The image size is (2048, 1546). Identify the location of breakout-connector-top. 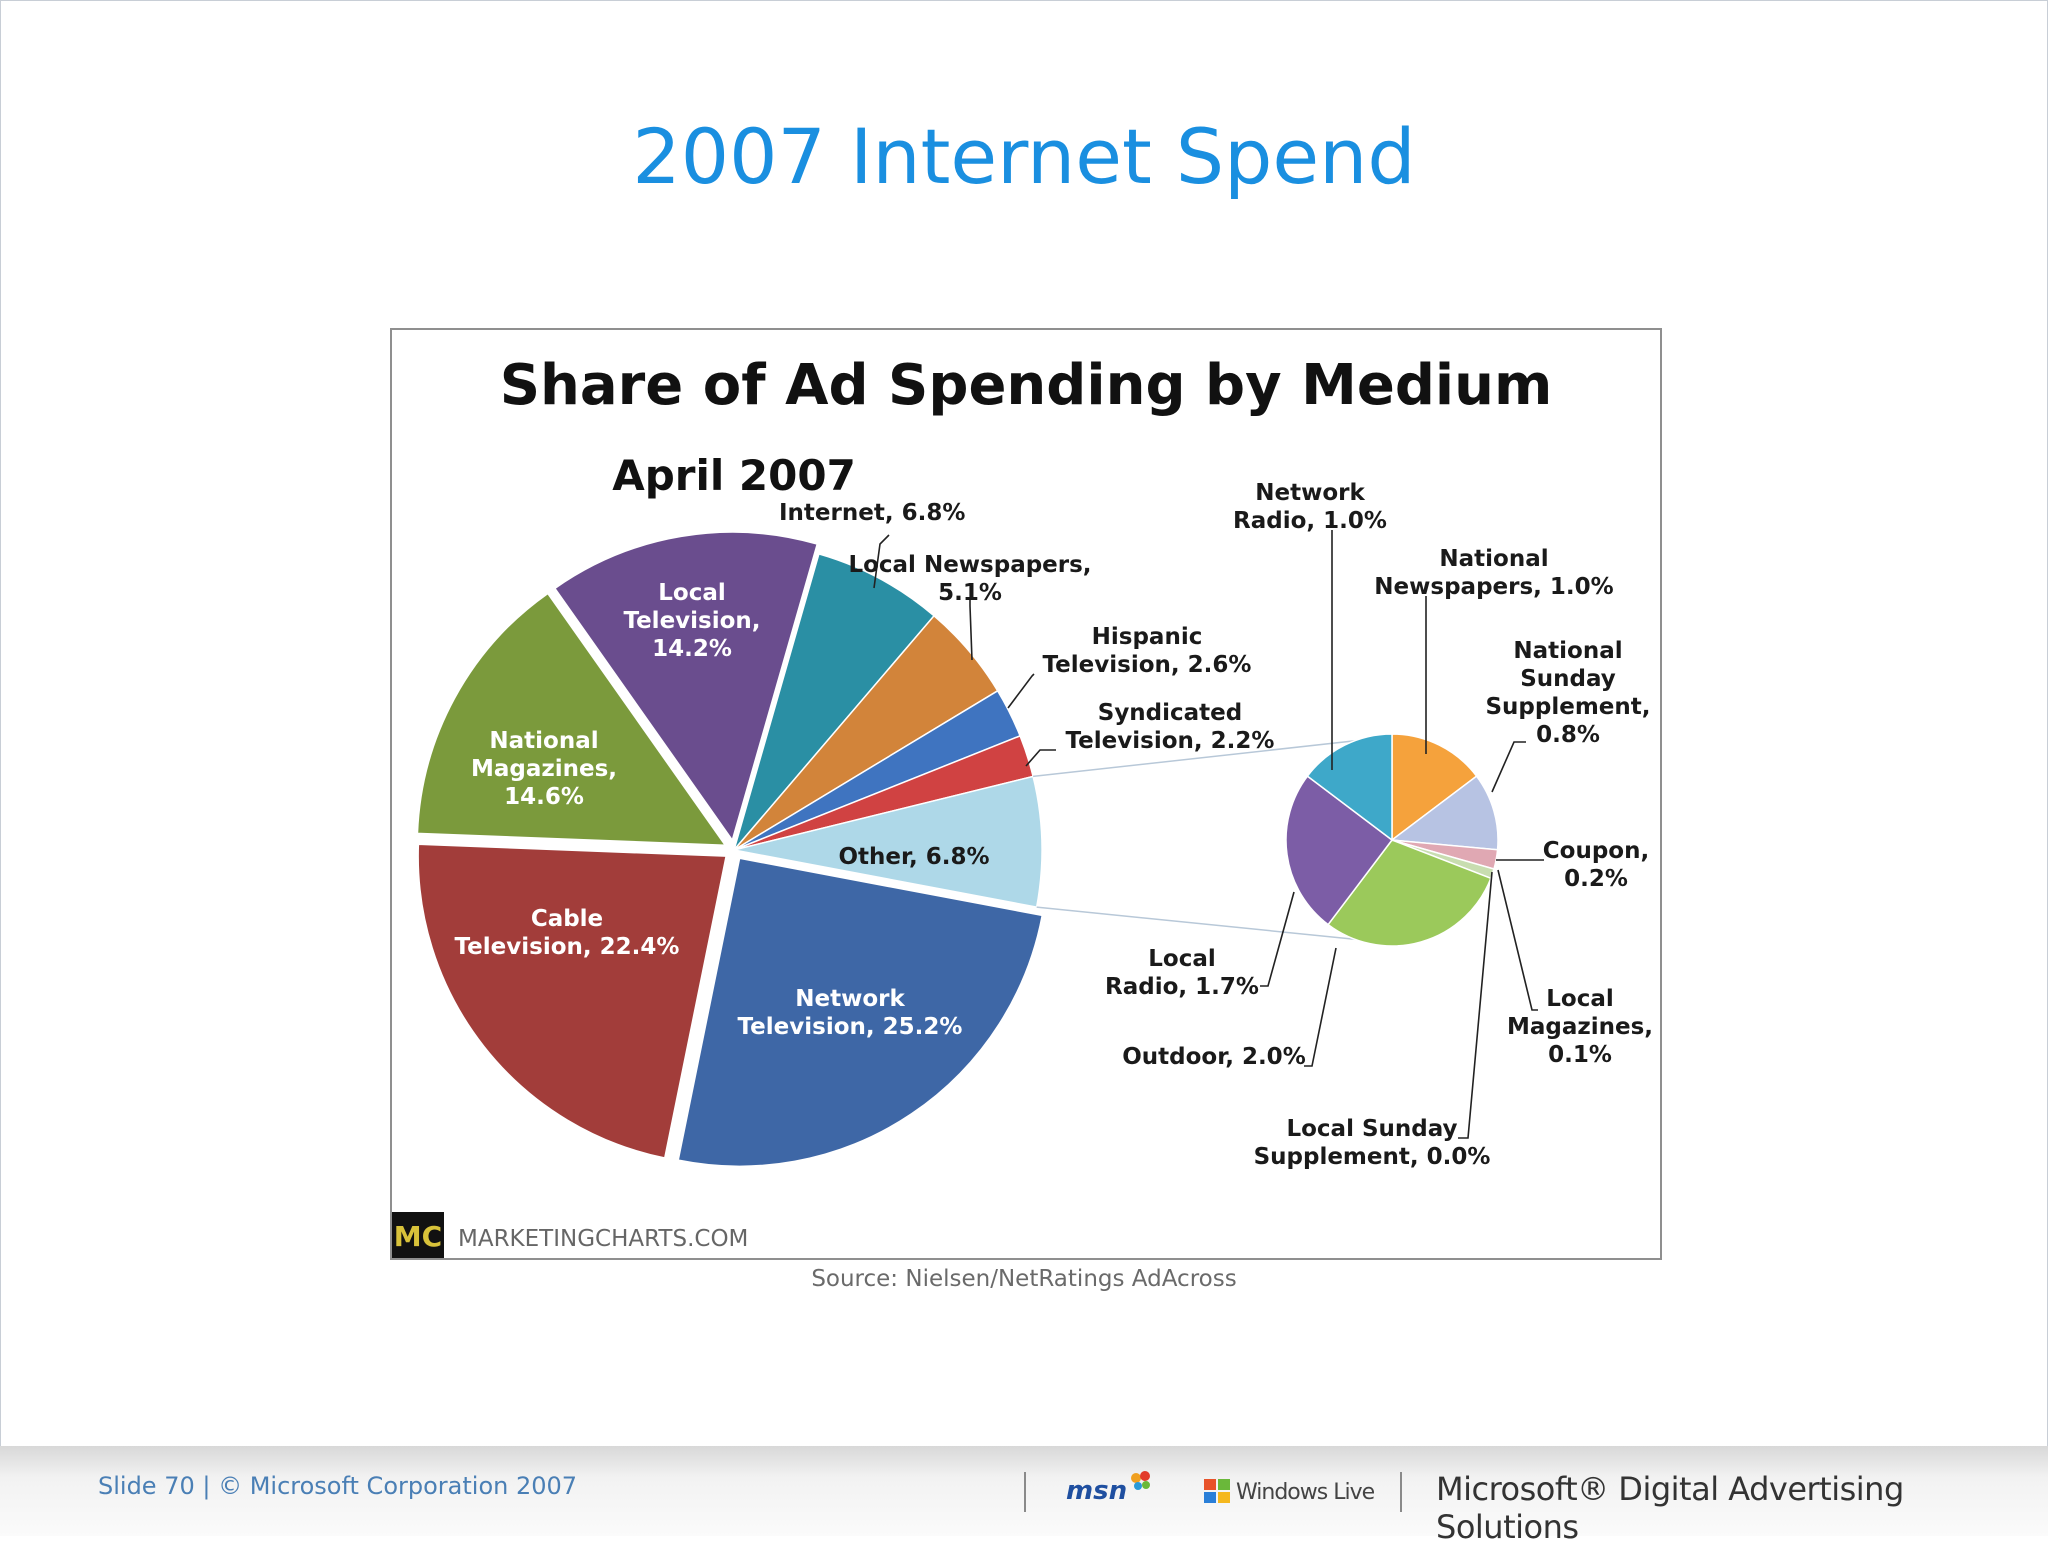
(1198, 758).